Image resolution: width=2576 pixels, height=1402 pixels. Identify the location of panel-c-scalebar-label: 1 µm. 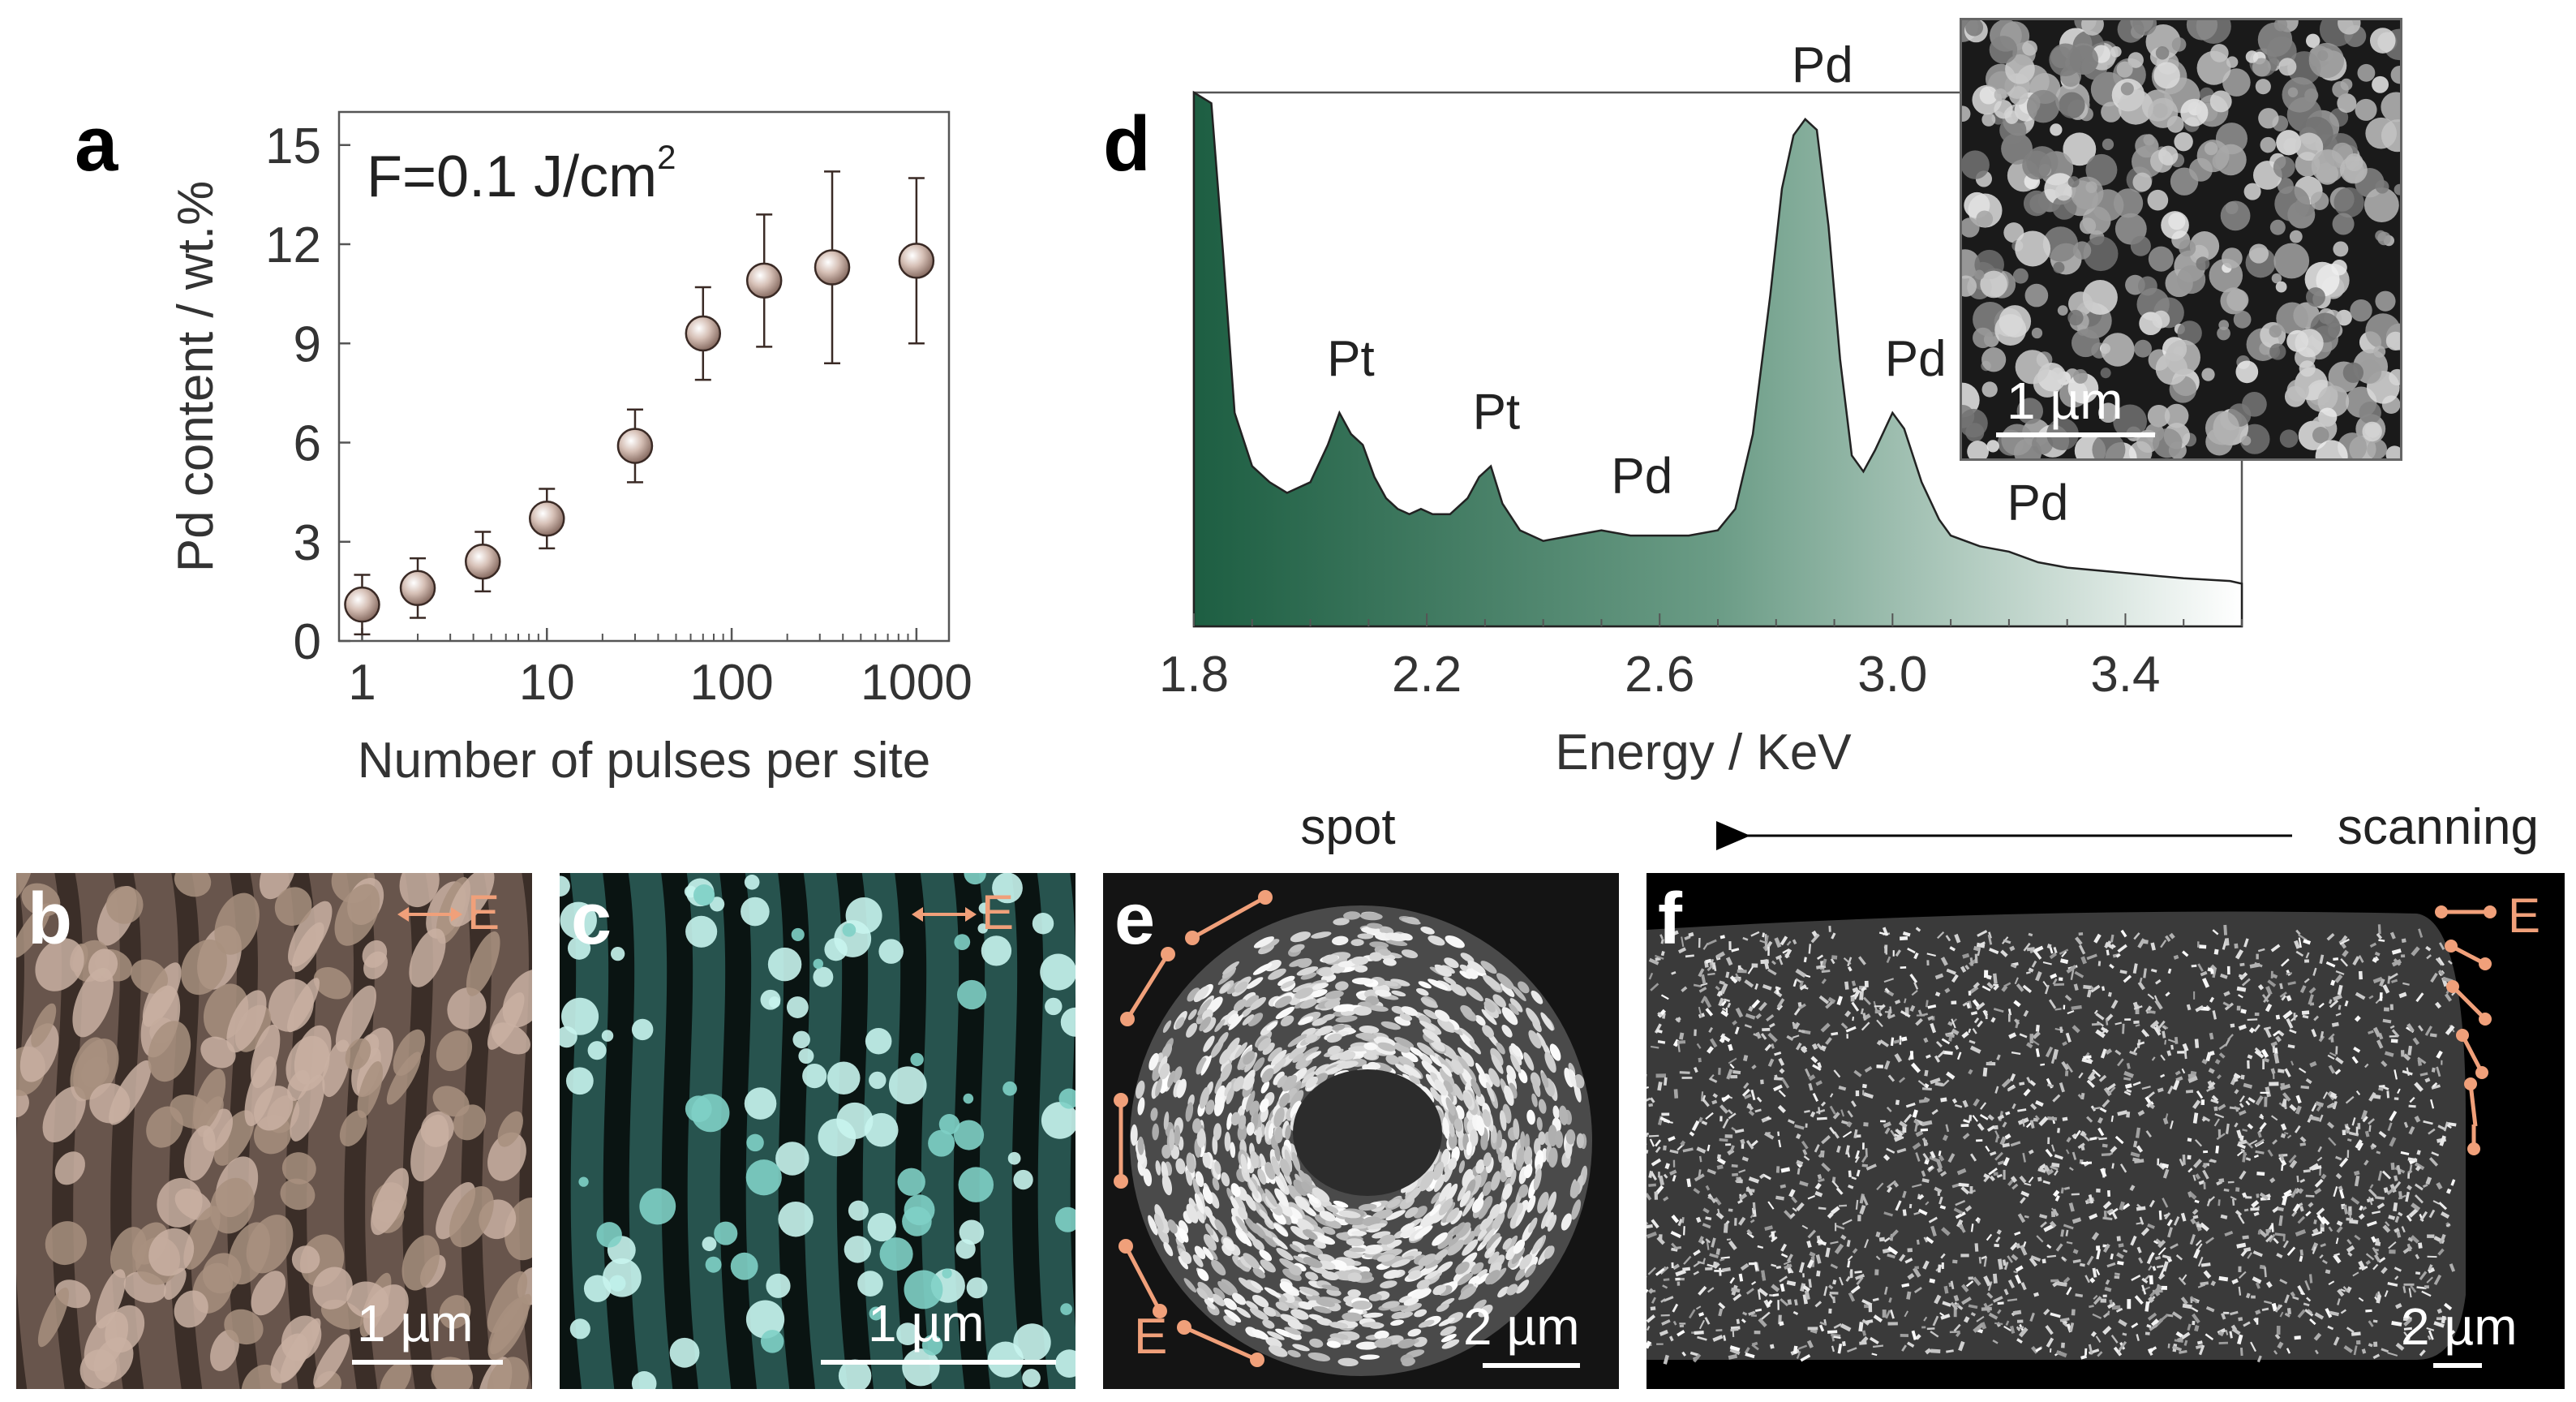
(927, 1323).